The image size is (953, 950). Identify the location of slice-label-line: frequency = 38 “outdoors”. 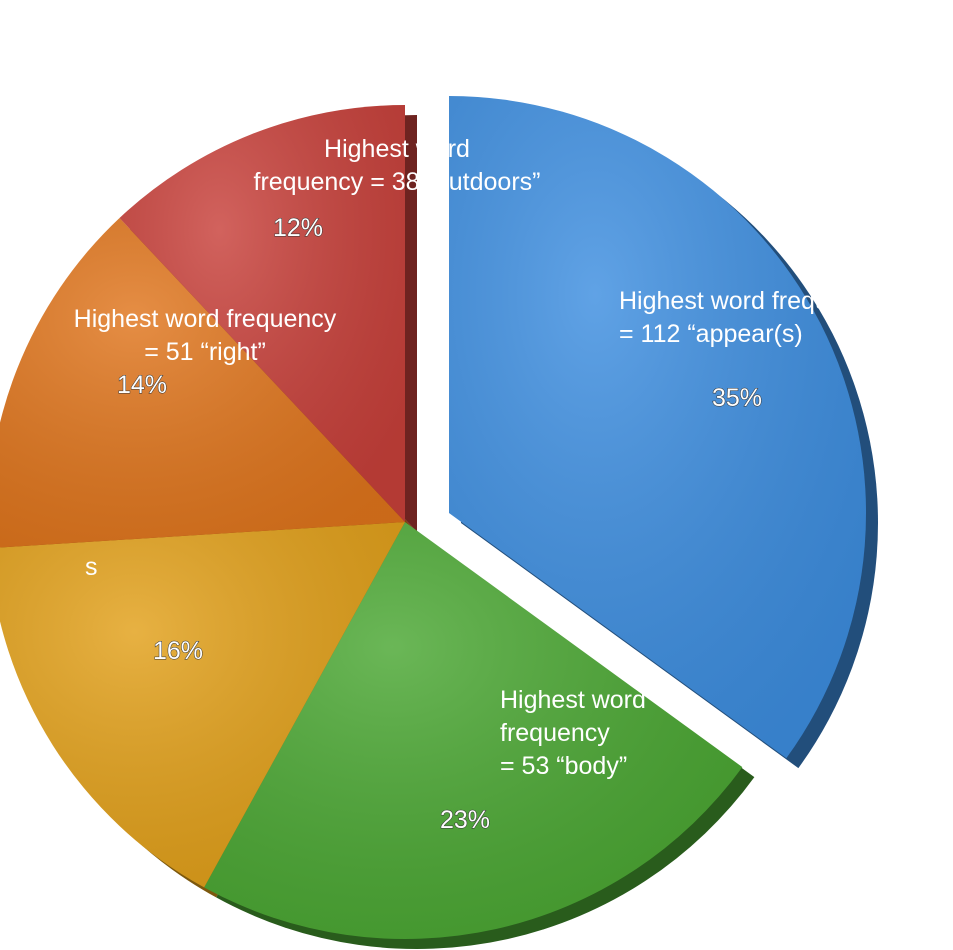
(397, 182).